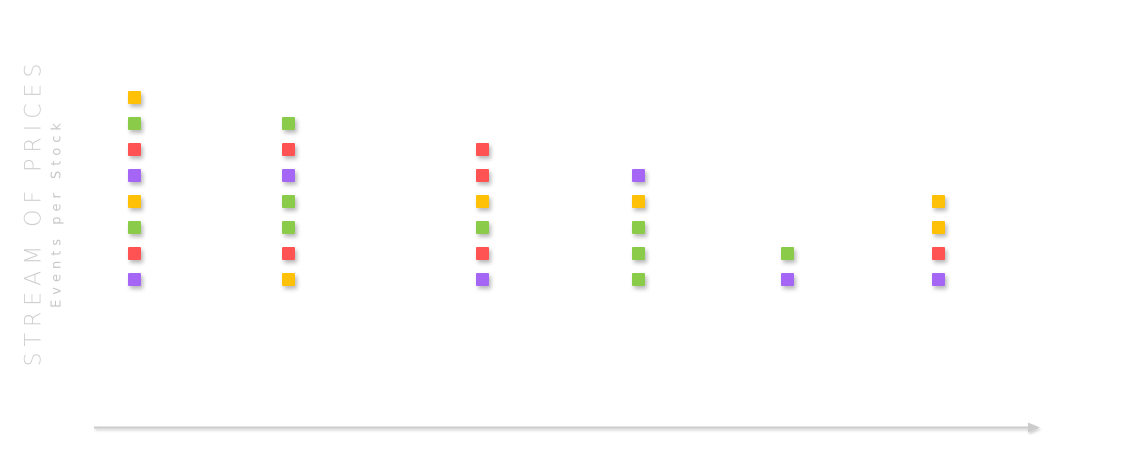  What do you see at coordinates (562, 427) in the screenshot?
I see `time-arrow-line` at bounding box center [562, 427].